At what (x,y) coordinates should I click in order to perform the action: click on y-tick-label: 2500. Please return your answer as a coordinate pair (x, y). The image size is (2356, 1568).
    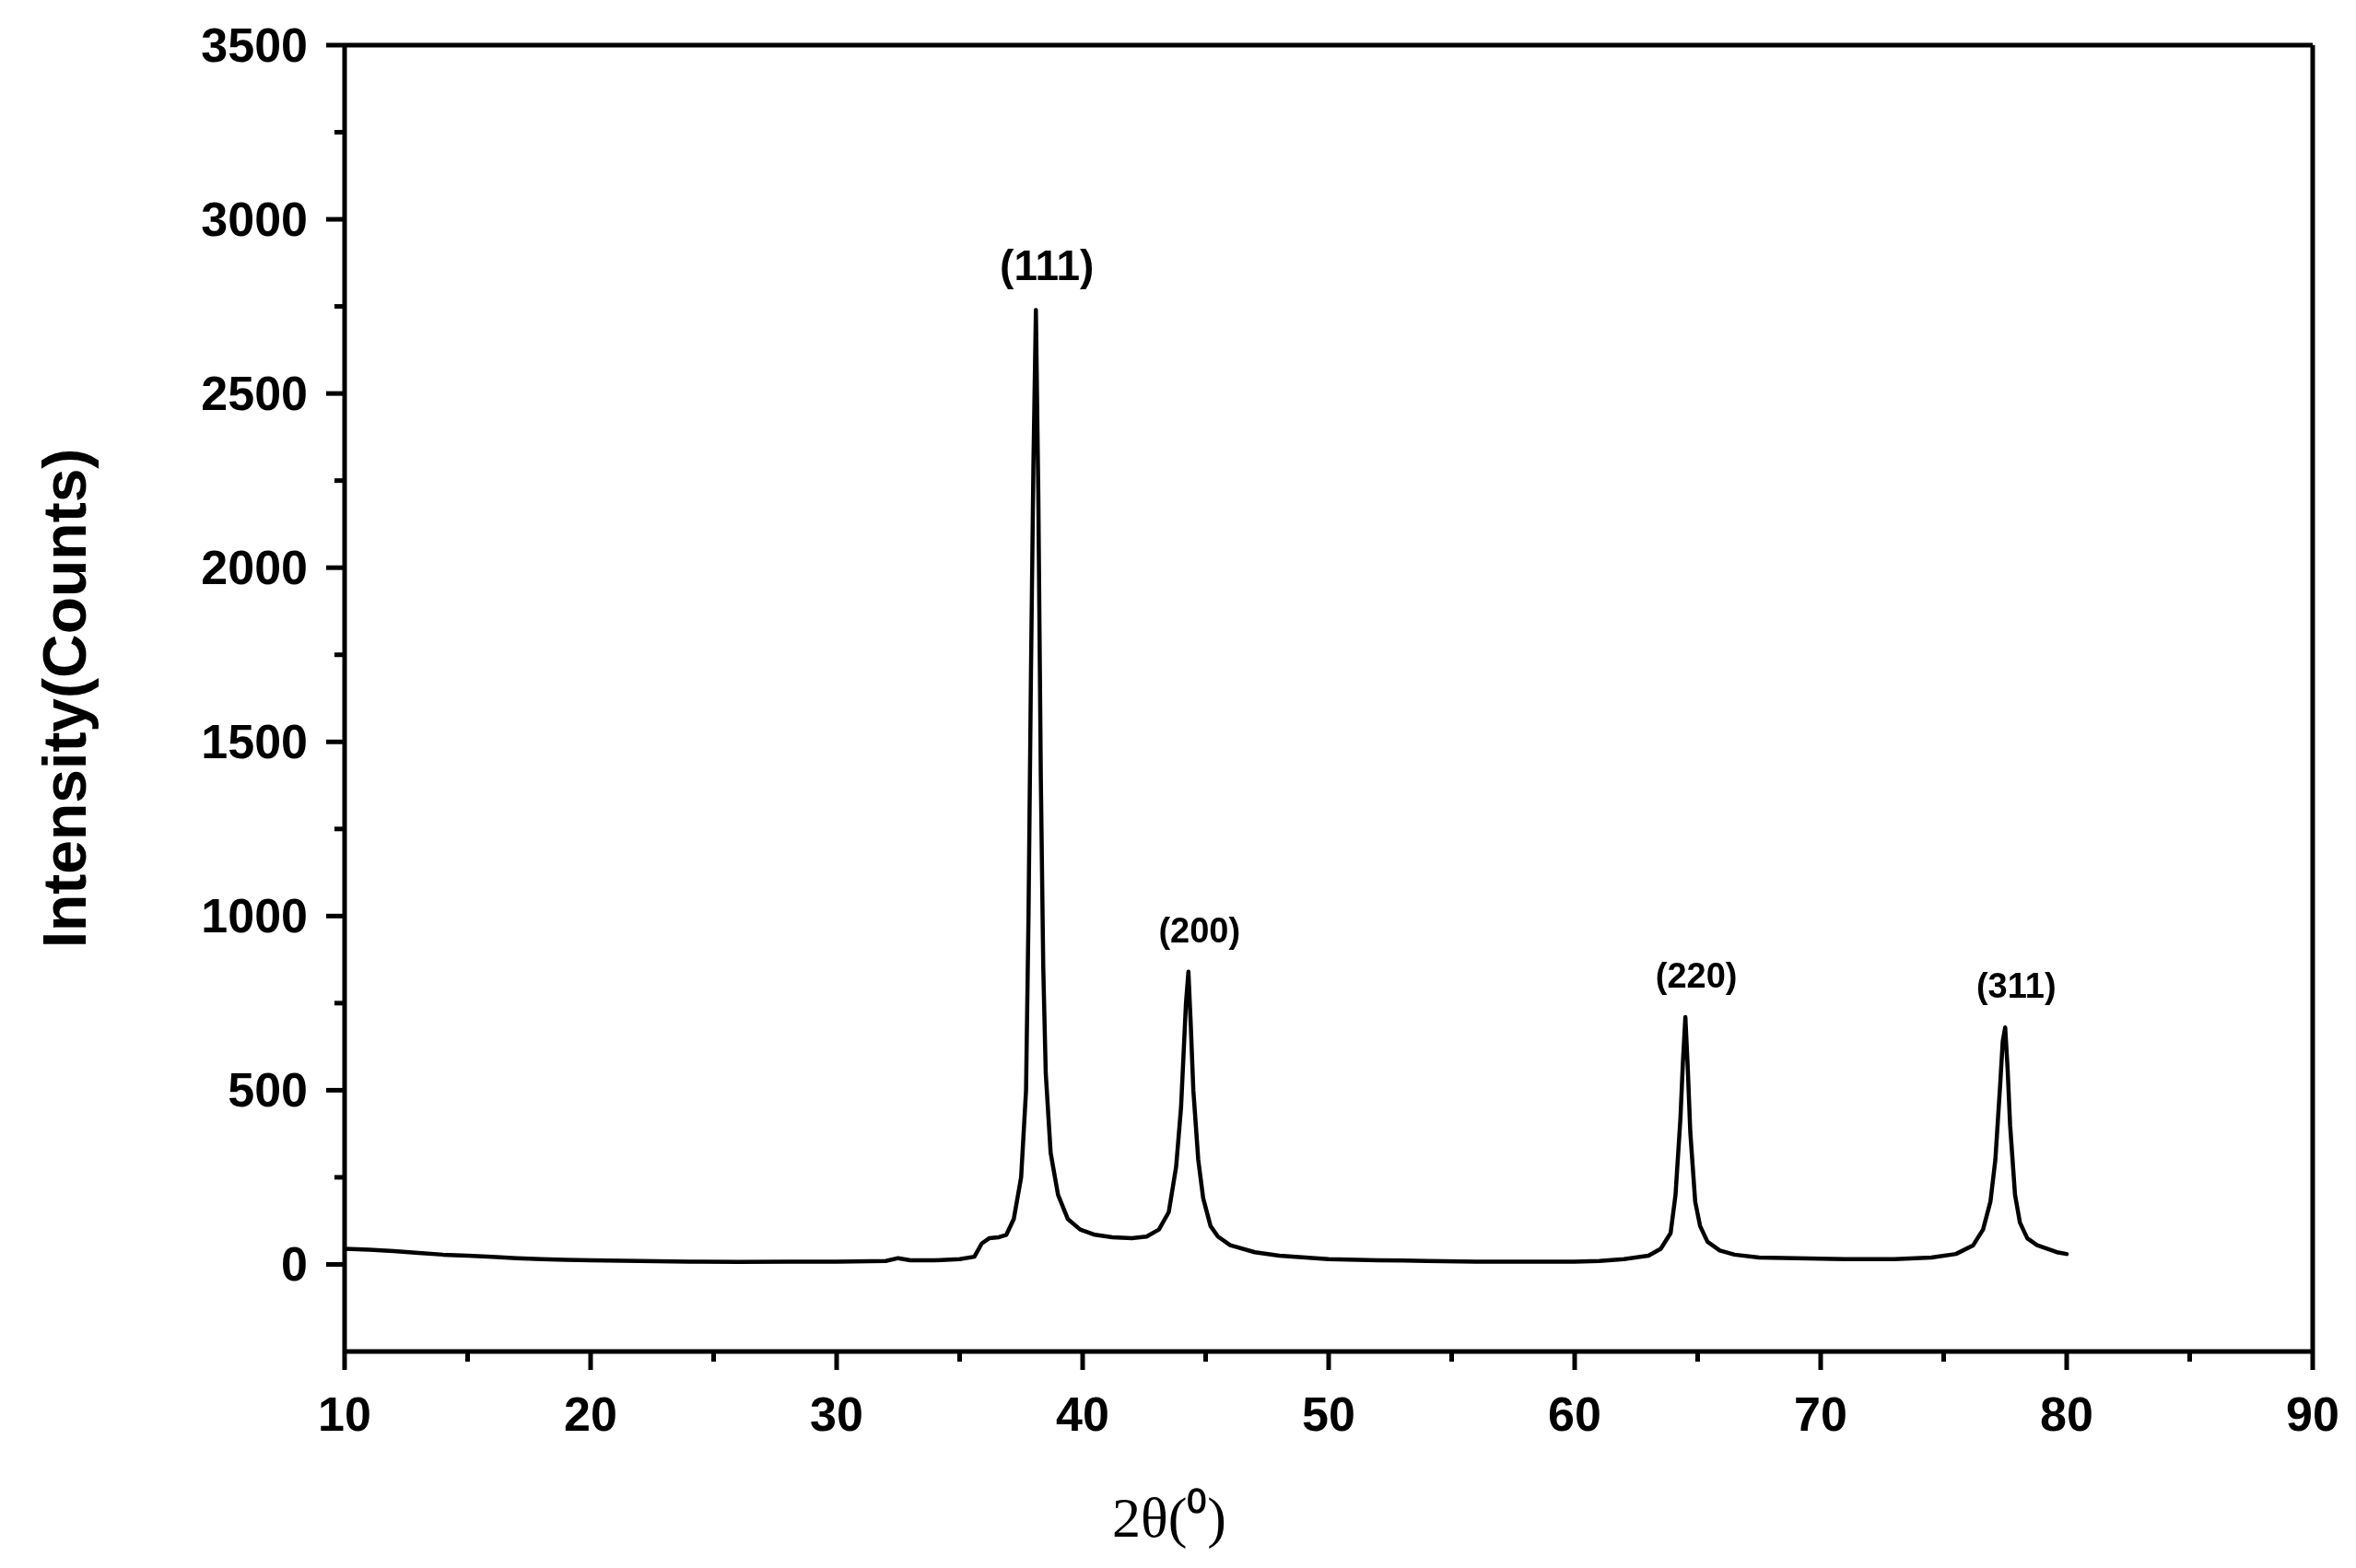
    Looking at the image, I should click on (254, 394).